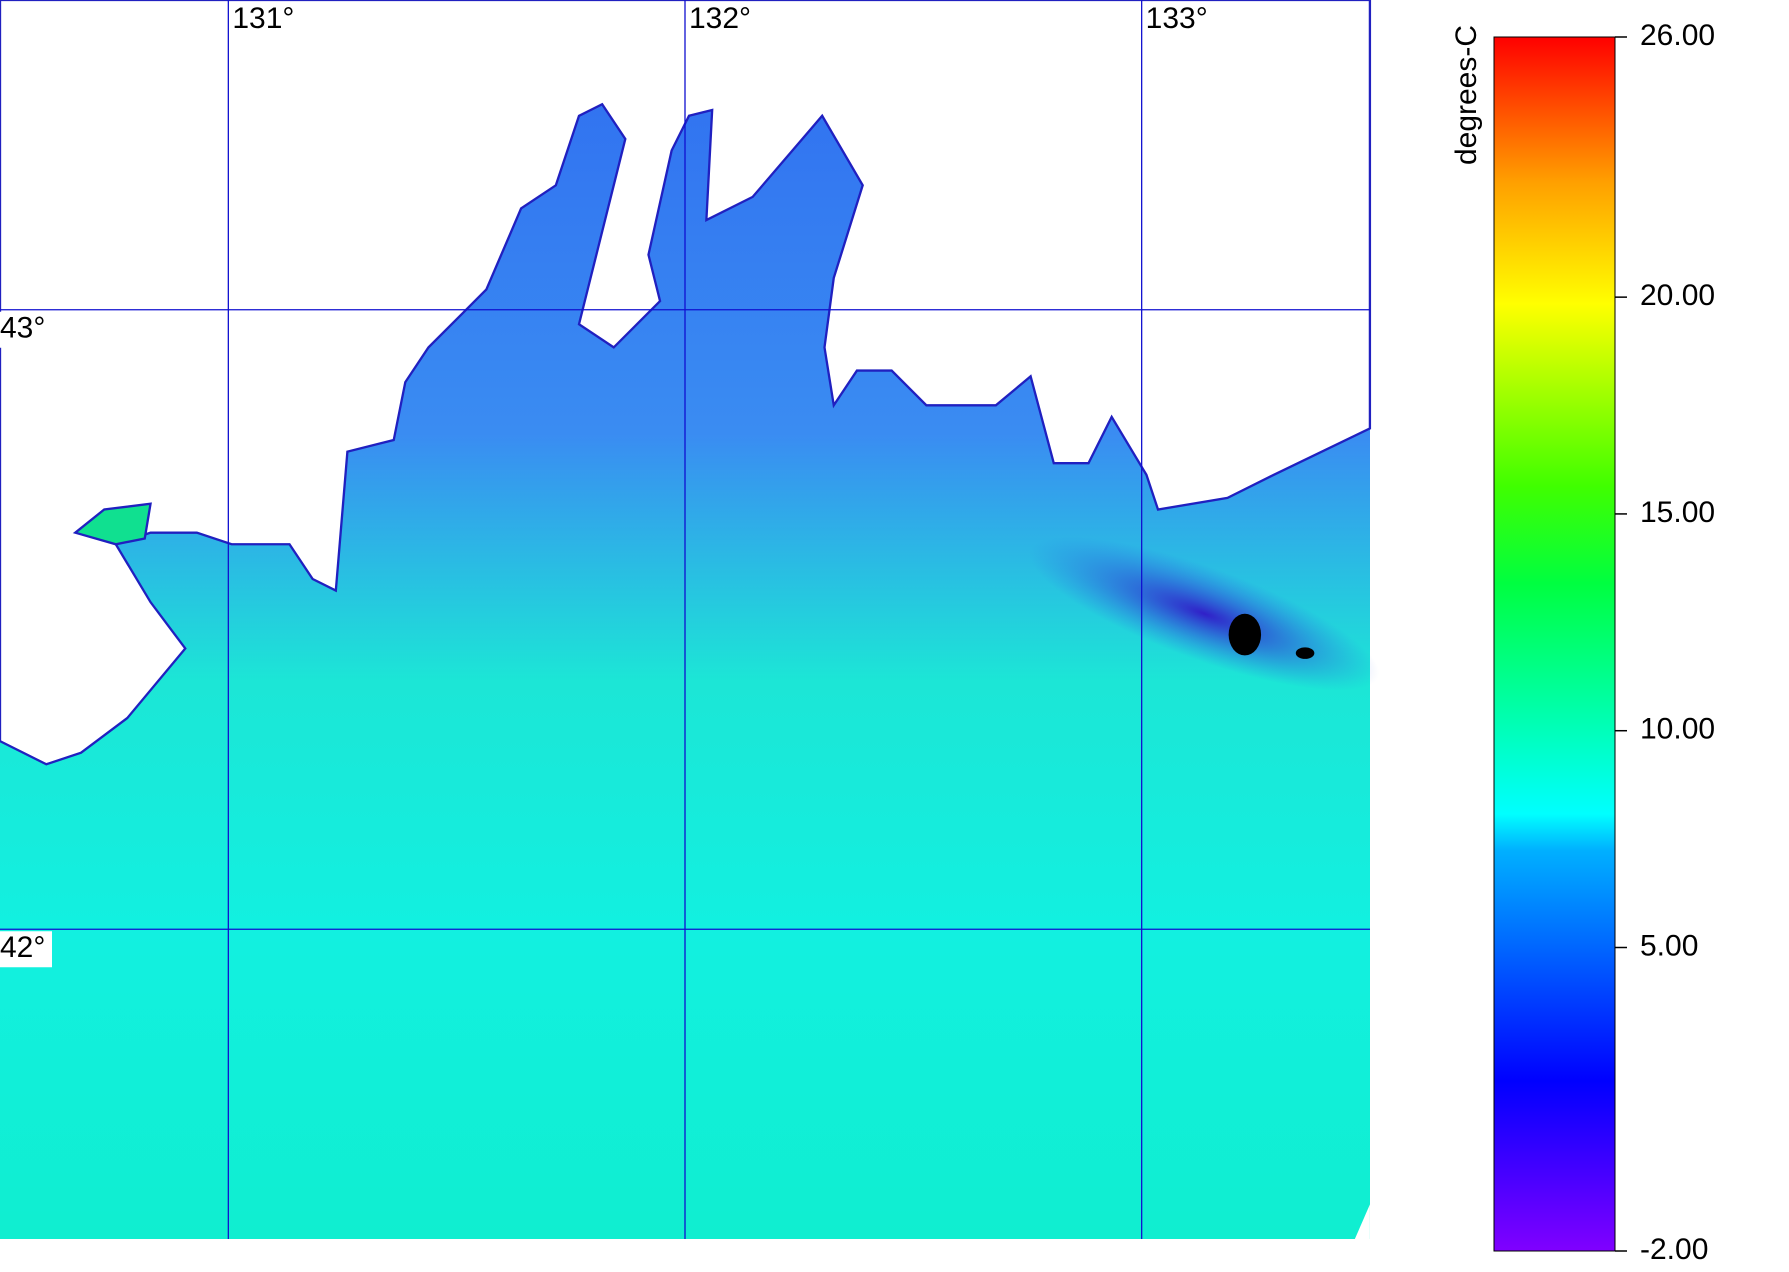 Image resolution: width=1789 pixels, height=1272 pixels. Describe the element at coordinates (1669, 945) in the screenshot. I see `colorbar-tick-label: 5.00` at that location.